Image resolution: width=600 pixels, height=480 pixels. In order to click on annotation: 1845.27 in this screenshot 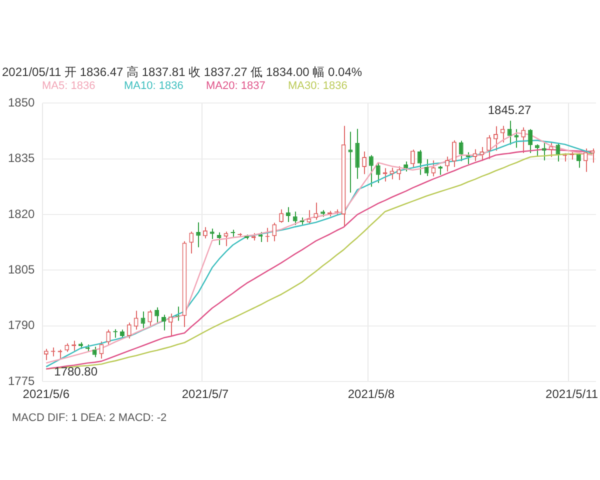, I will do `click(510, 110)`.